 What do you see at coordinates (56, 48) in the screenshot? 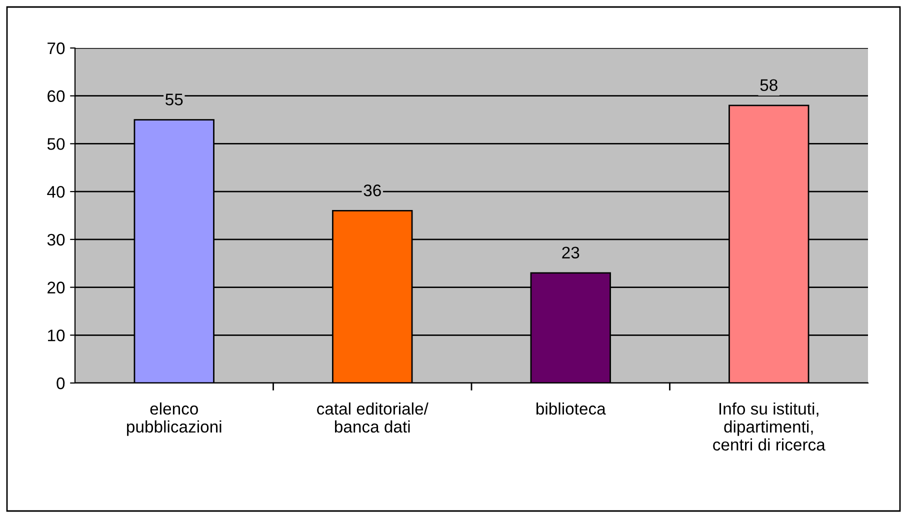
I see `y-tick-label: 70` at bounding box center [56, 48].